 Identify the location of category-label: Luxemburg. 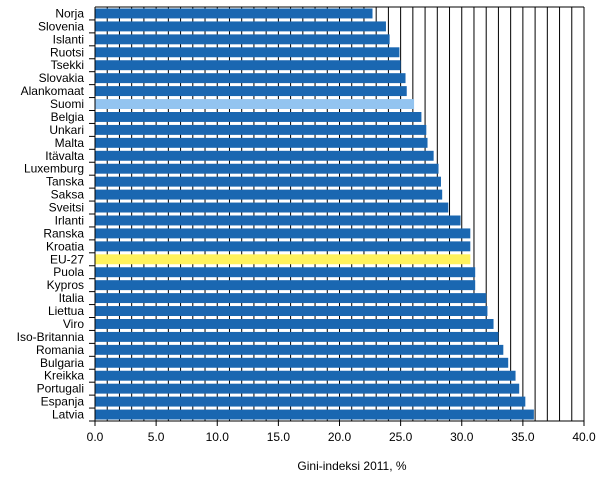
(54, 169).